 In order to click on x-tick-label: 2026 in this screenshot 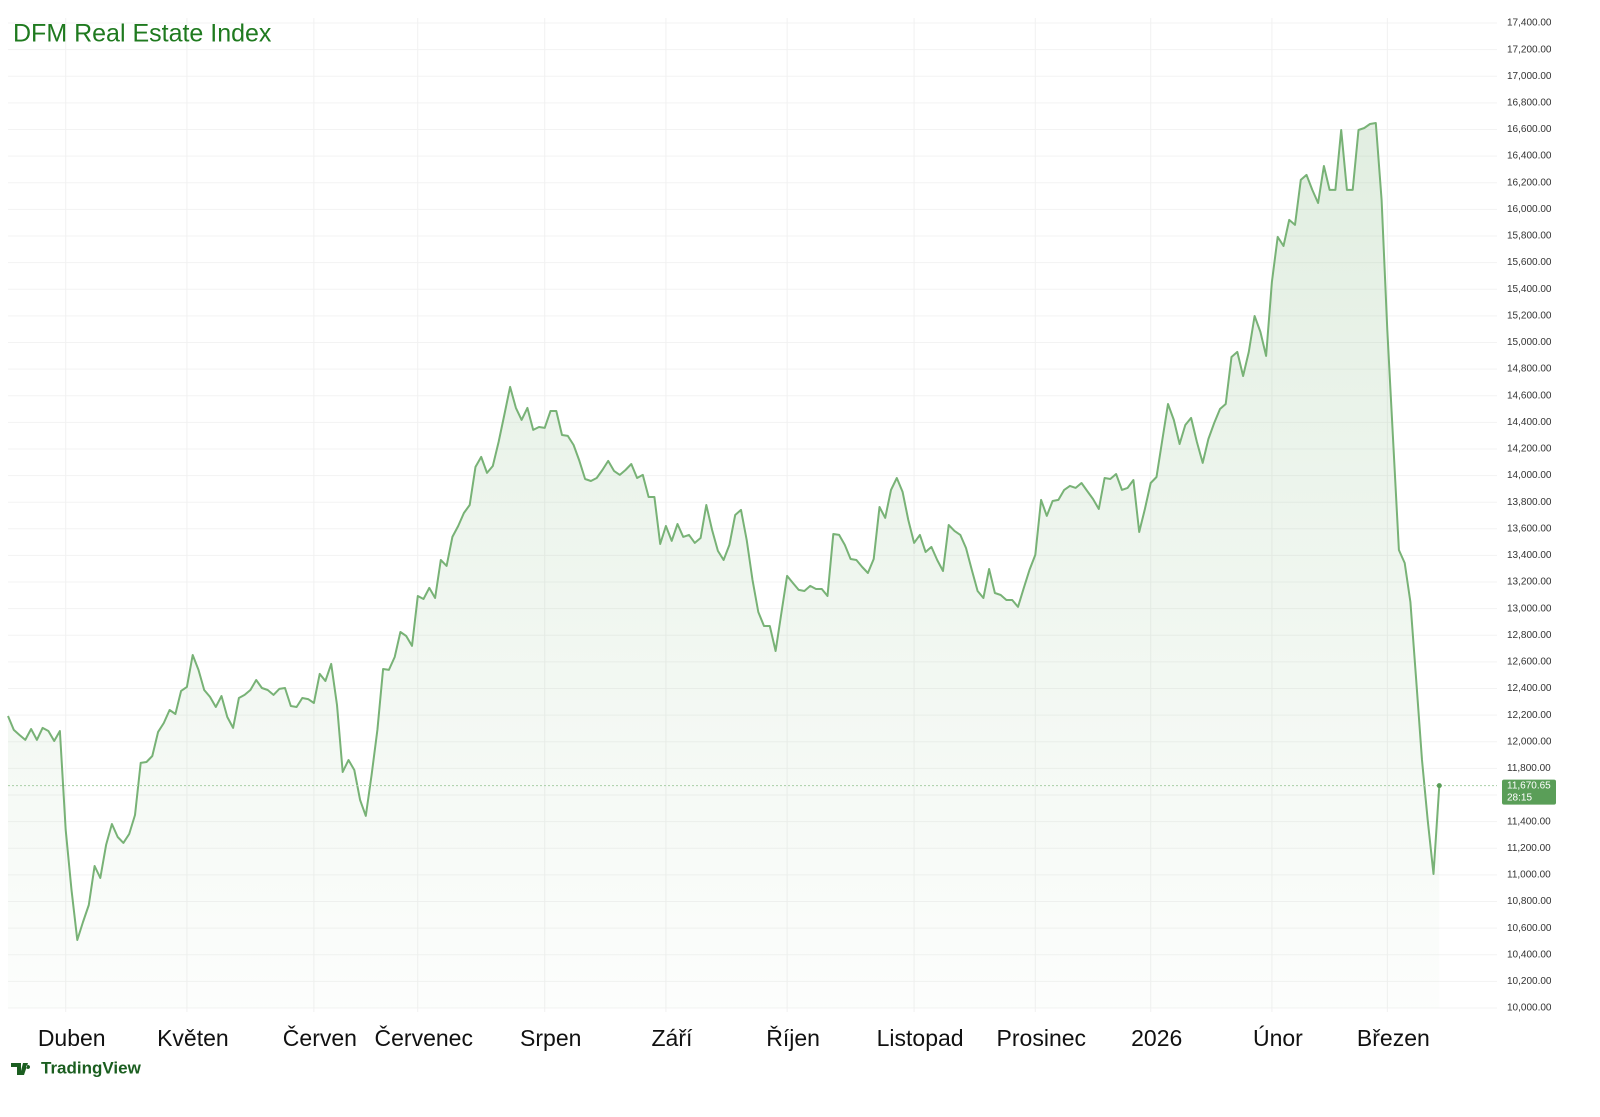, I will do `click(1156, 1038)`.